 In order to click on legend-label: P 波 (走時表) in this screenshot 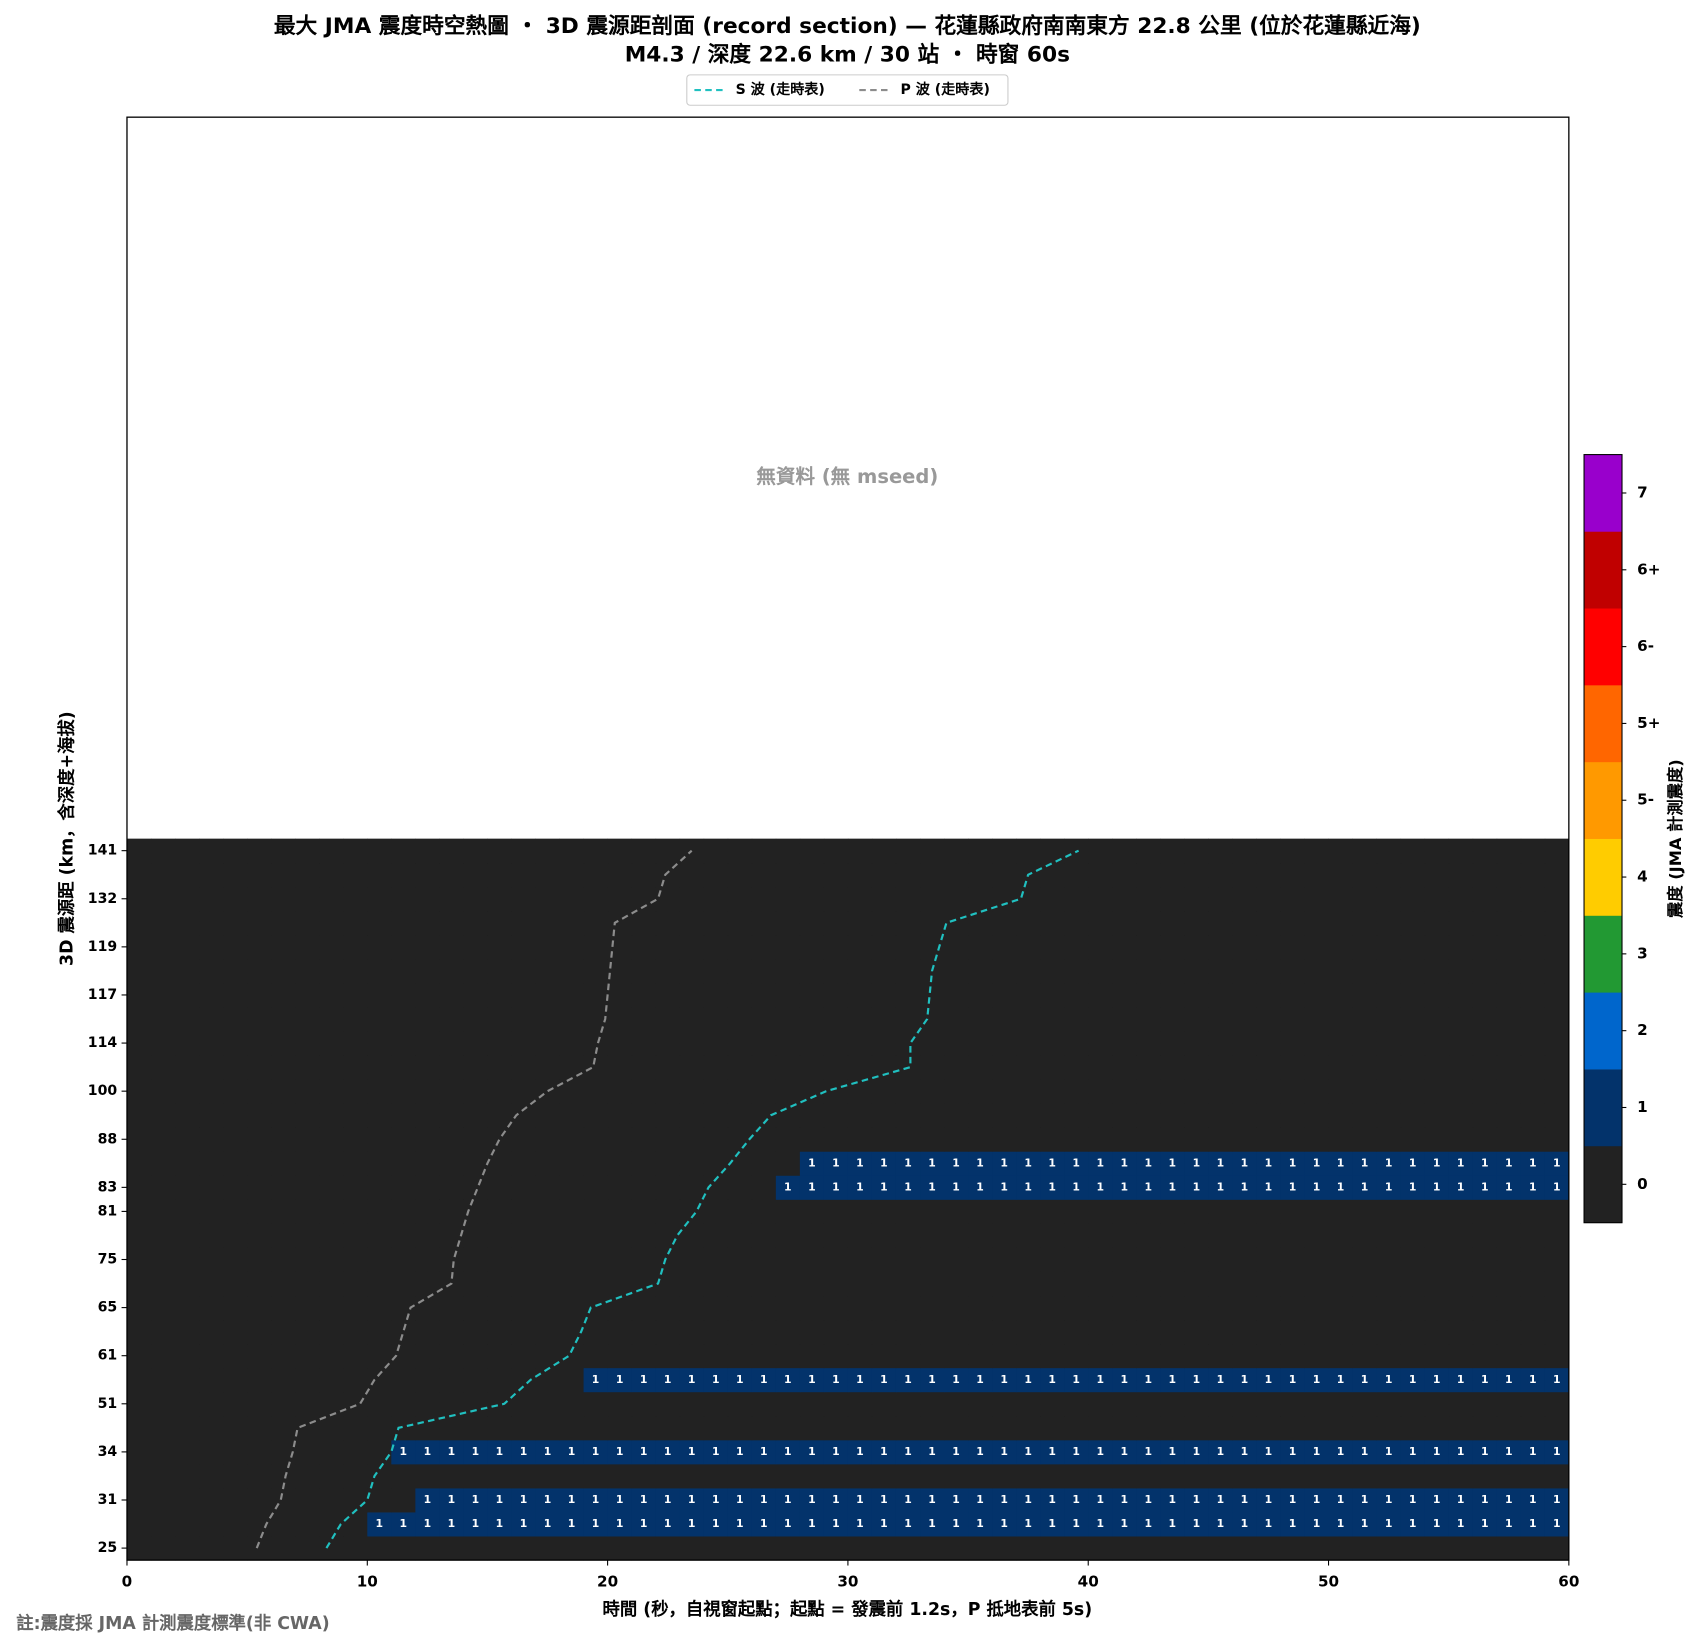, I will do `click(945, 89)`.